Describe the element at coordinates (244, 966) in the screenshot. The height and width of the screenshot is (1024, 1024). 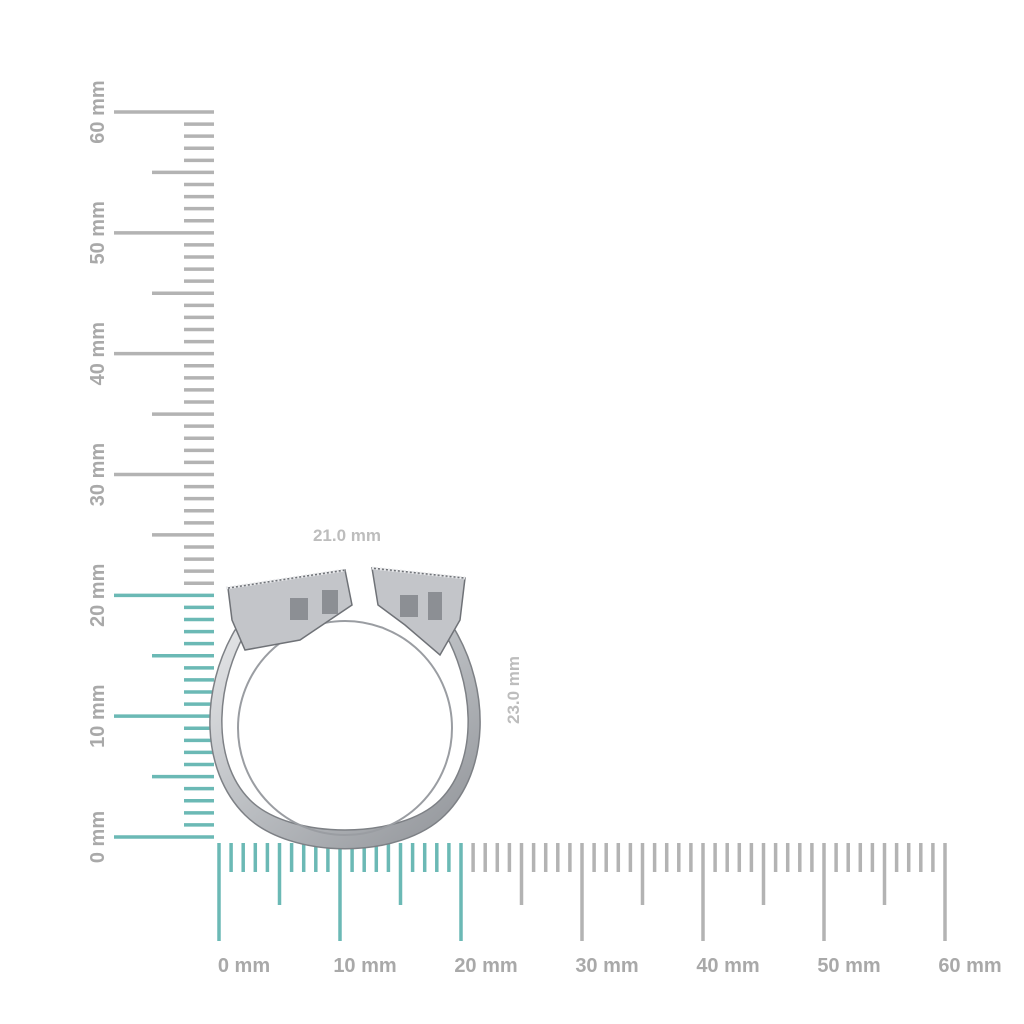
I see `horizontal-ruler-label: 0 mm` at that location.